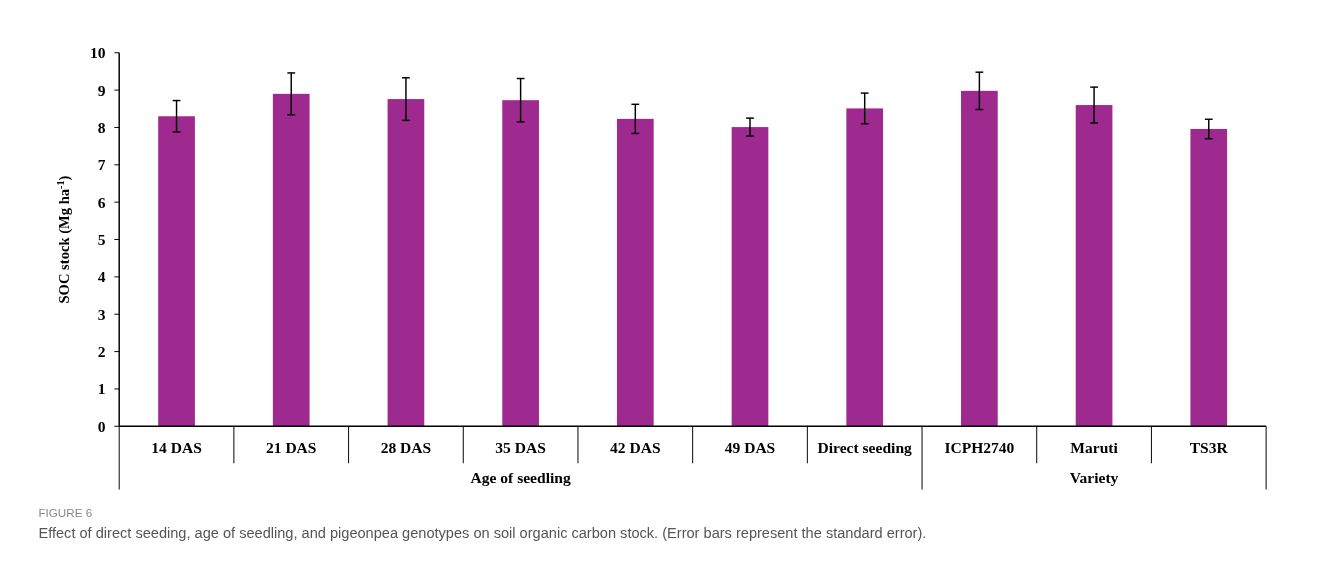  I want to click on y-tick-label: 6, so click(101, 202).